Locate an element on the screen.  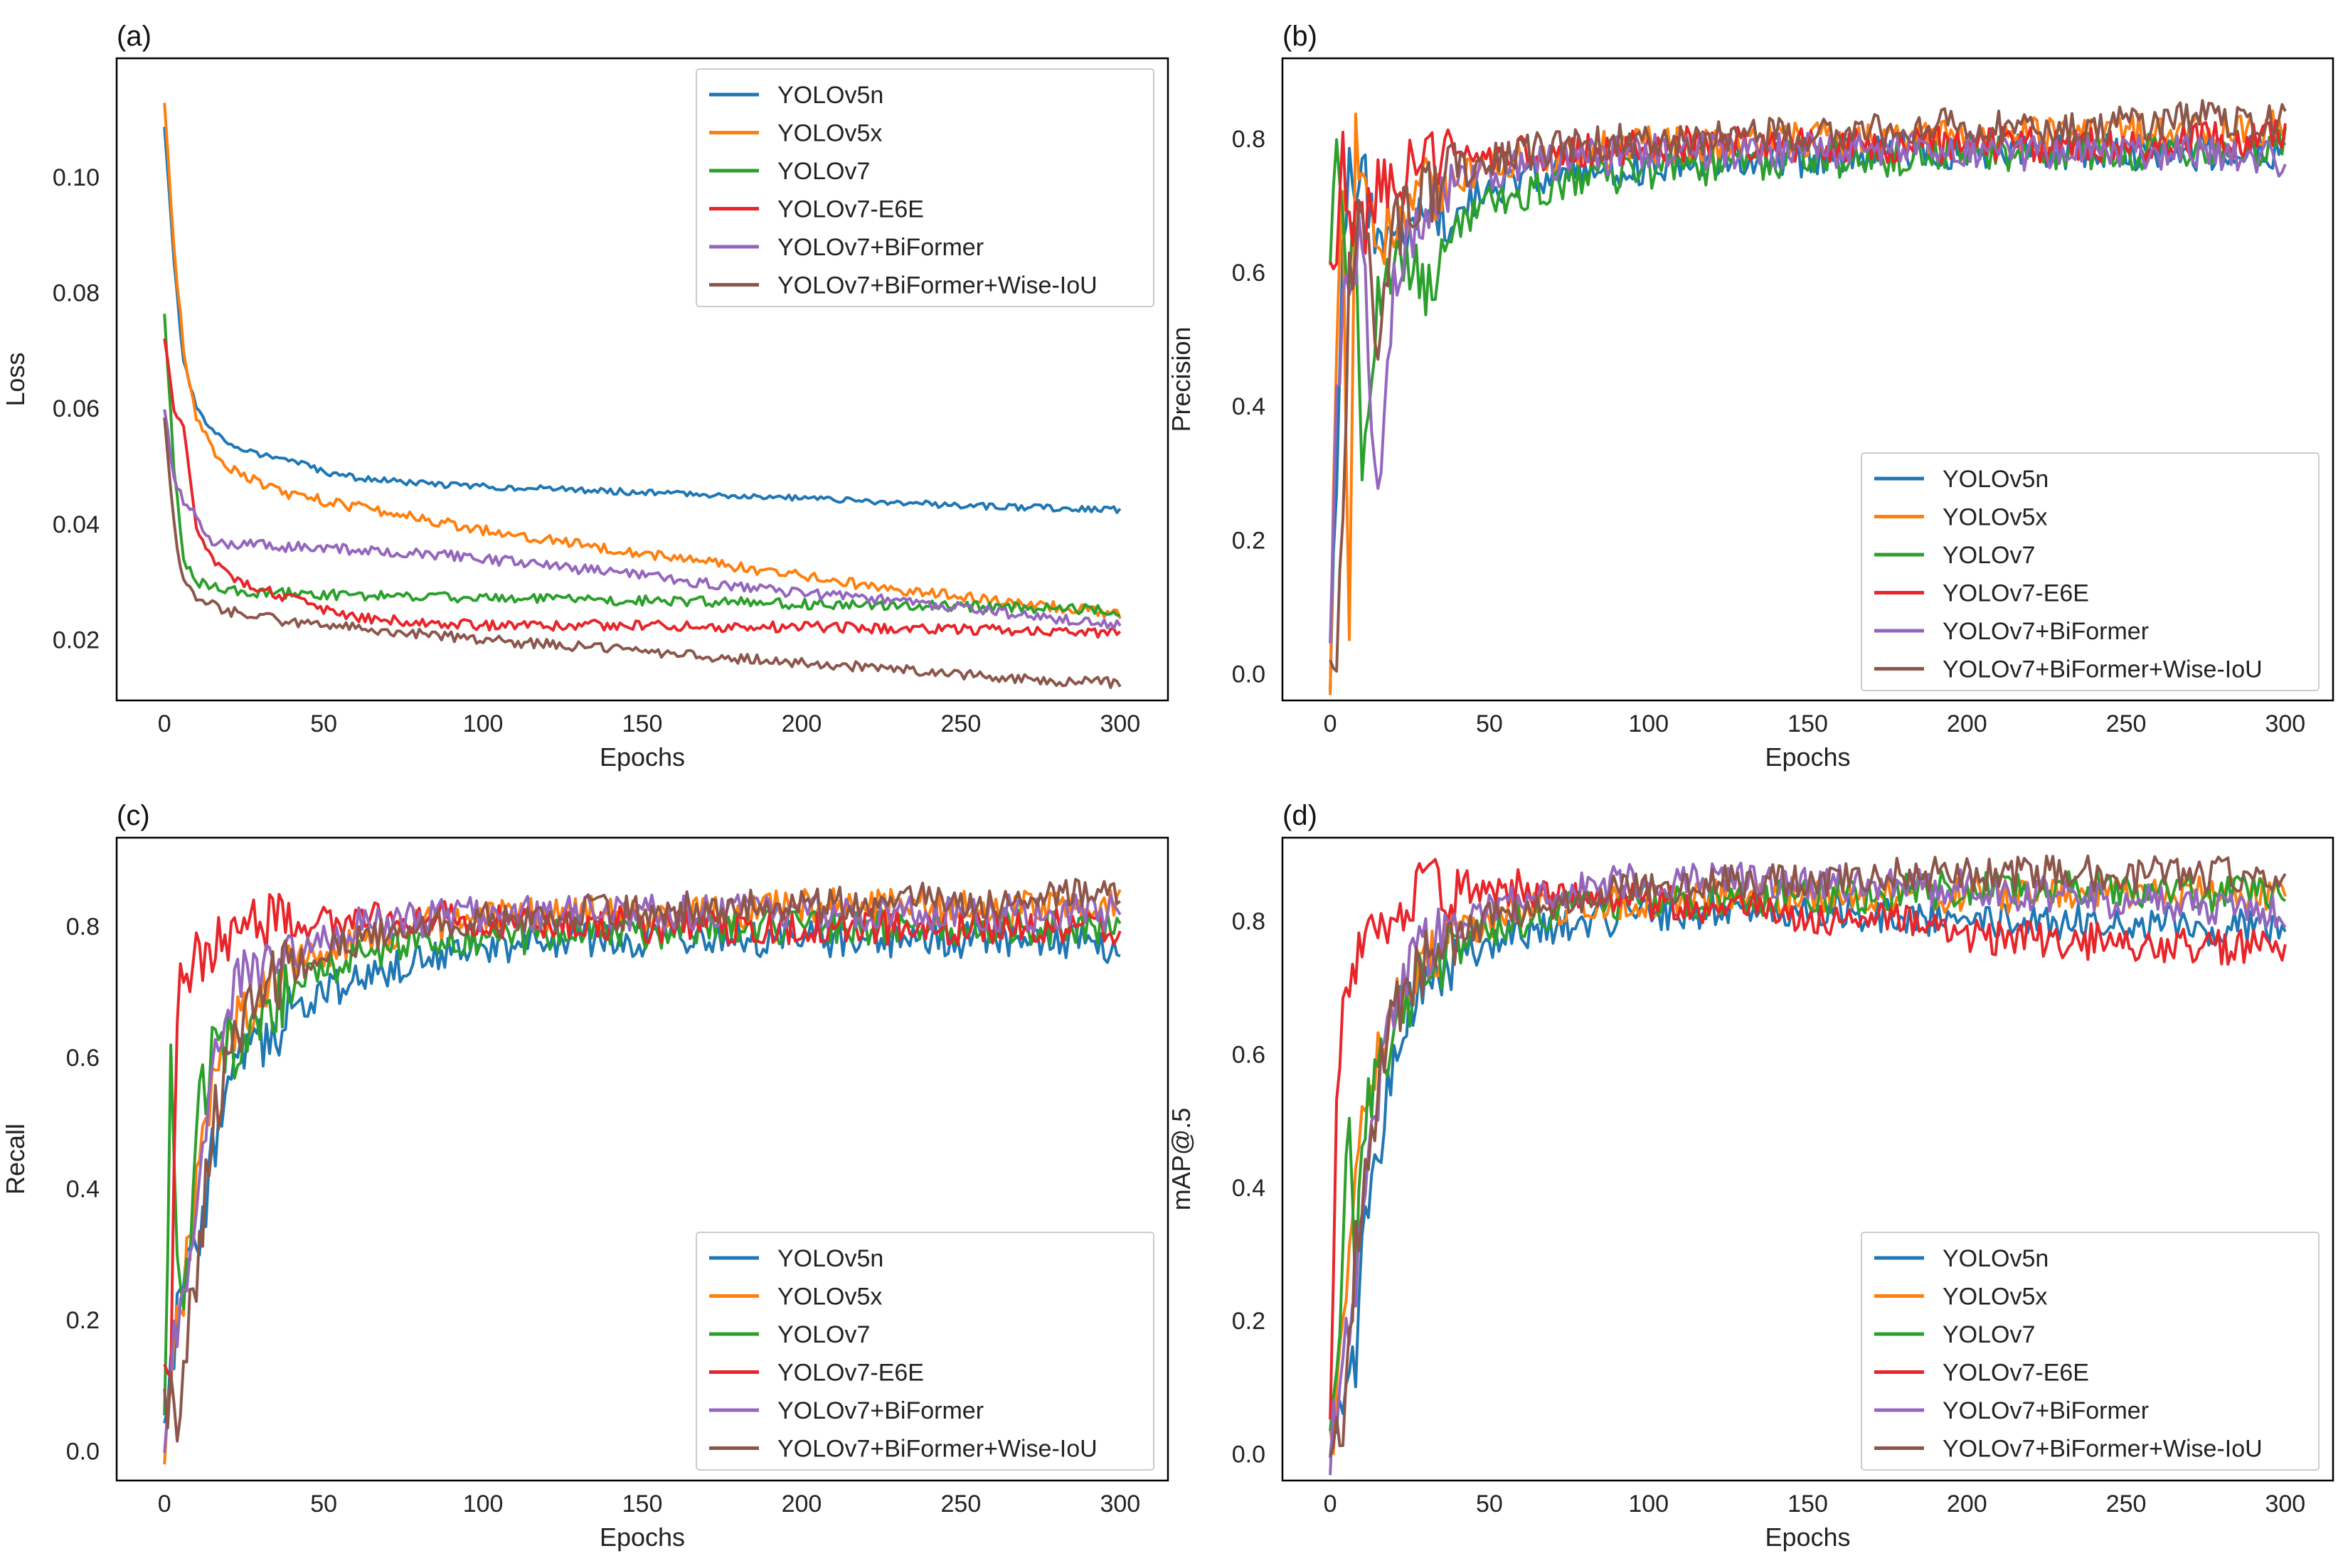
y-axis-label: Recall is located at coordinates (15, 1159).